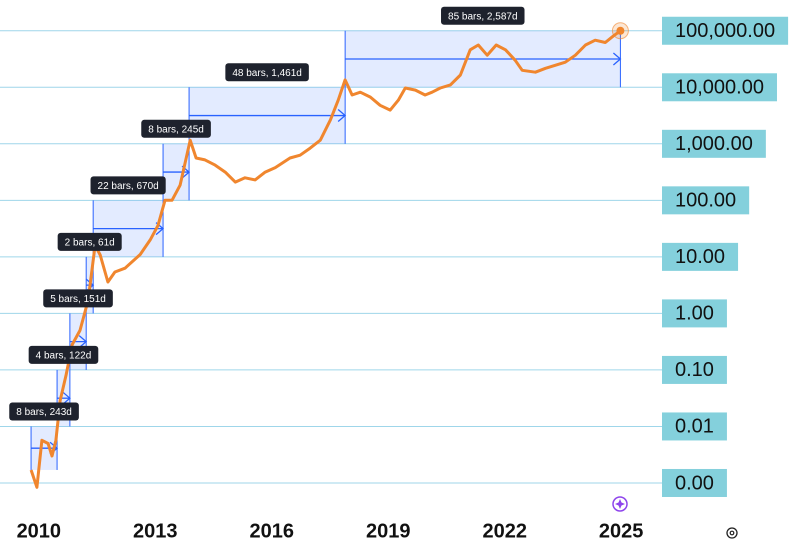  What do you see at coordinates (620, 30) in the screenshot?
I see `last-point` at bounding box center [620, 30].